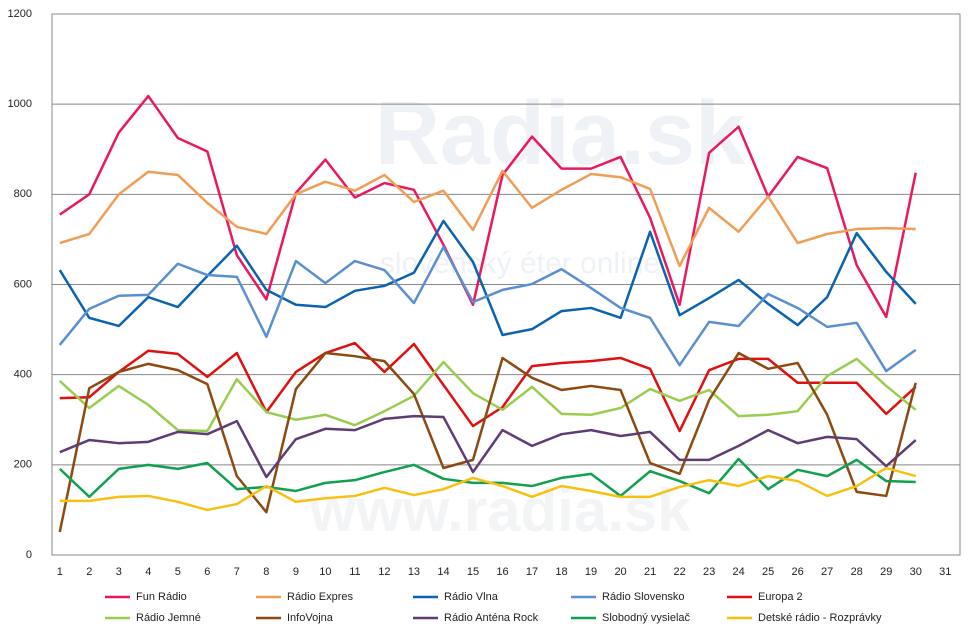 Image resolution: width=977 pixels, height=642 pixels. I want to click on x-tick-label: 3, so click(119, 572).